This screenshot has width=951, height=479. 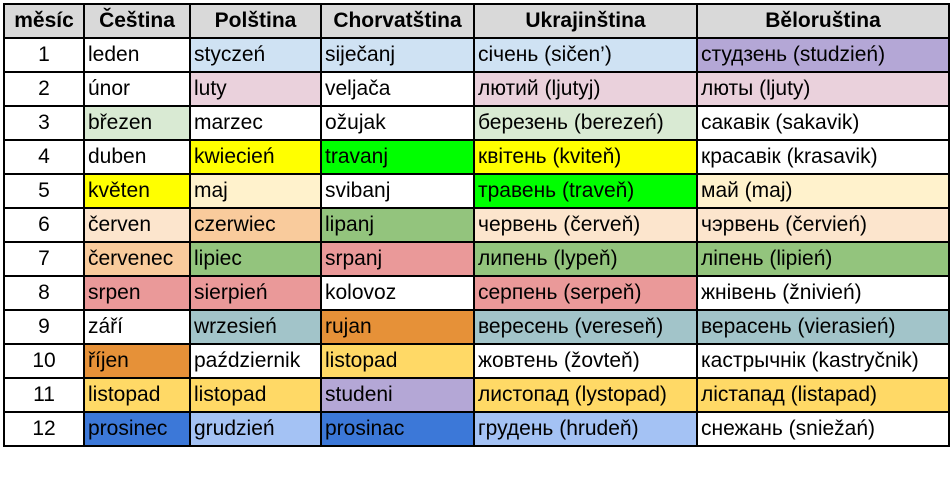 I want to click on belarusian-month-cell: люты (ljuty), so click(x=823, y=89).